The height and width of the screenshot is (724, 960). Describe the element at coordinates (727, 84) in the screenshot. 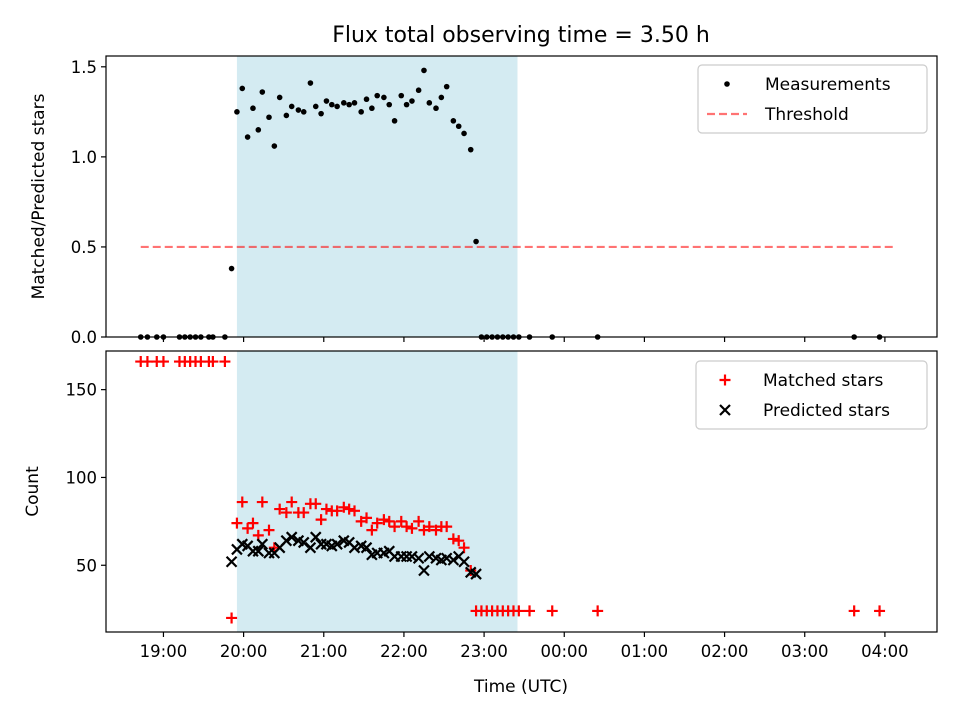

I see `top-legend-marker` at that location.